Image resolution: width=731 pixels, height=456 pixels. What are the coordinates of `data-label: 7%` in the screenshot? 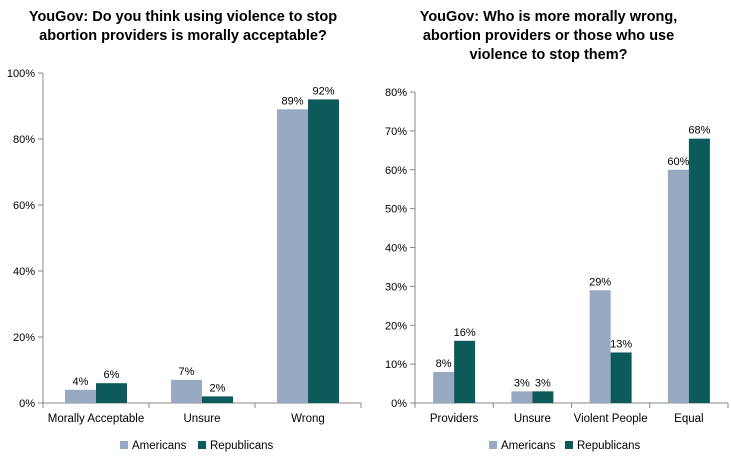 It's located at (187, 372).